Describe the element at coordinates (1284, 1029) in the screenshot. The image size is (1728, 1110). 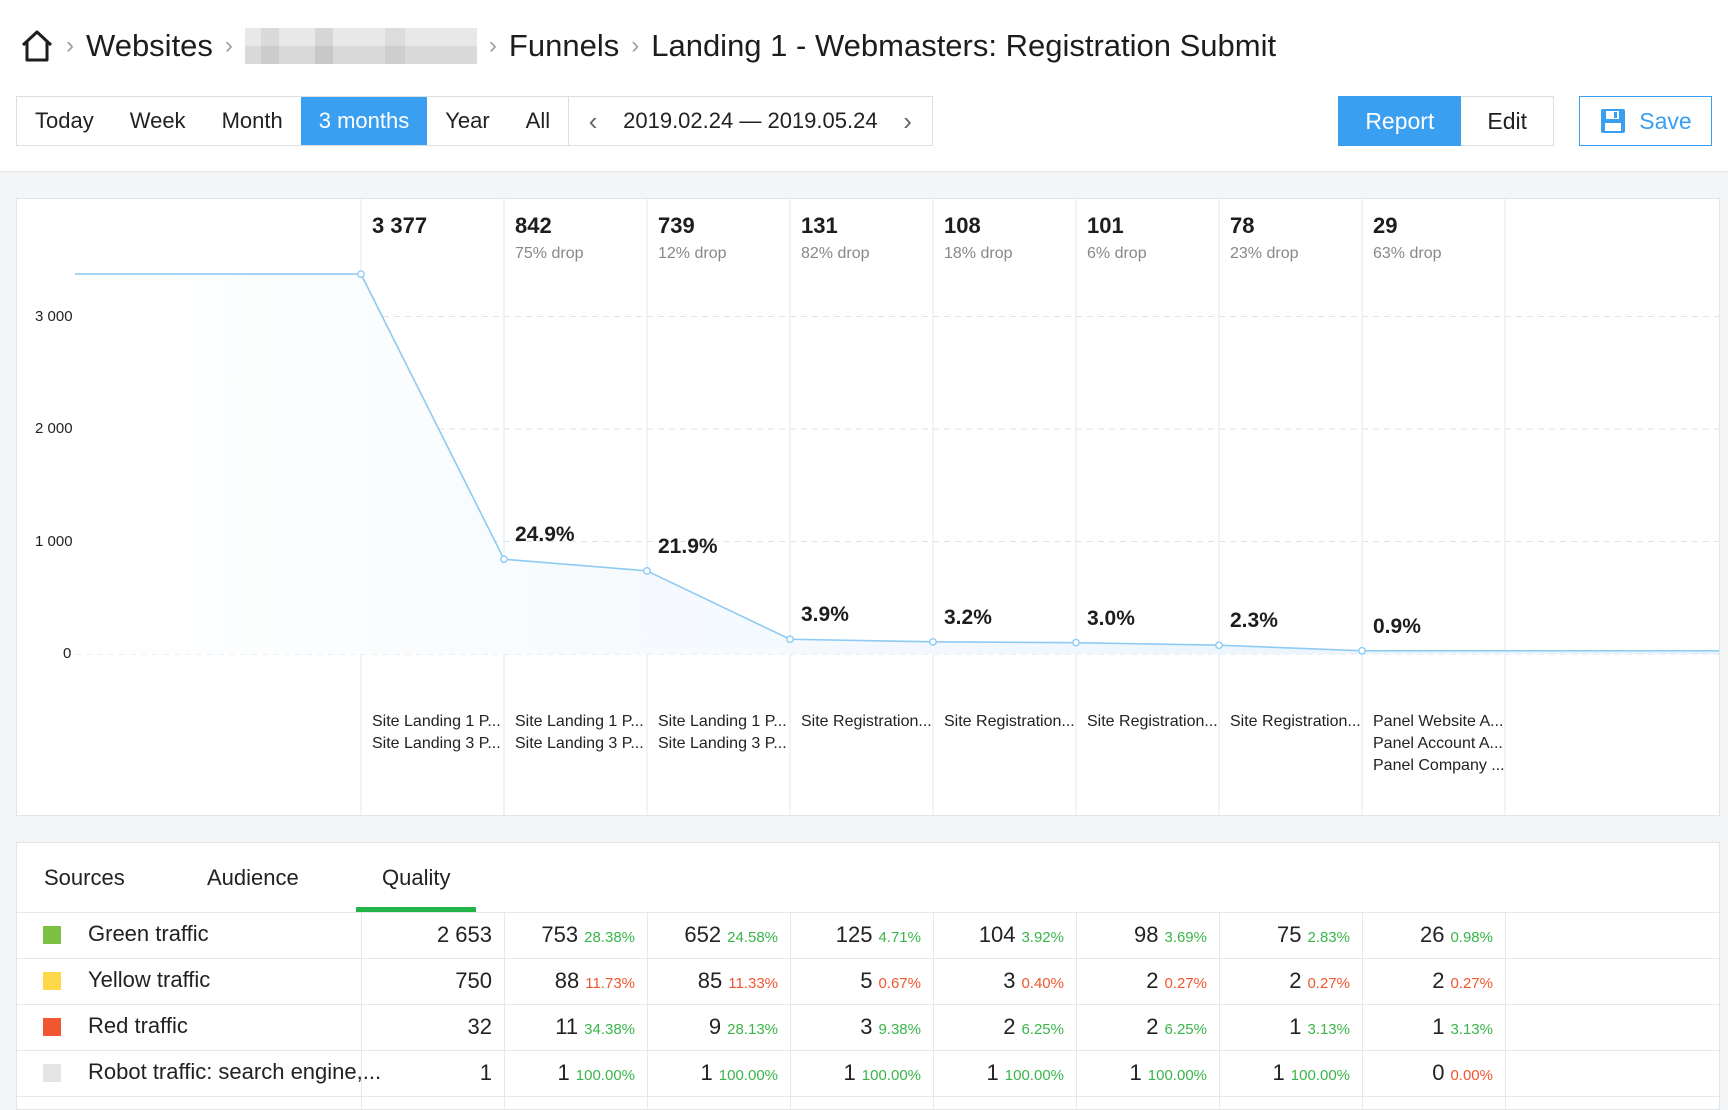
I see `table-cell: 1 3.13%` at that location.